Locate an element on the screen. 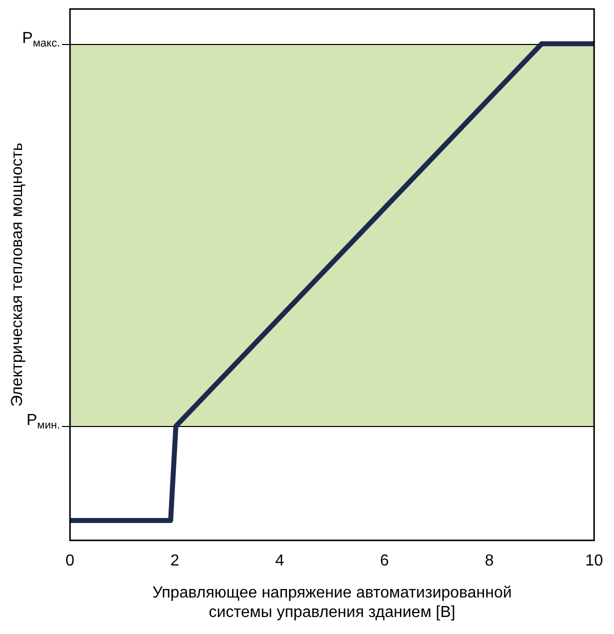 This screenshot has height=634, width=614. x-tick-label: 4 is located at coordinates (279, 561).